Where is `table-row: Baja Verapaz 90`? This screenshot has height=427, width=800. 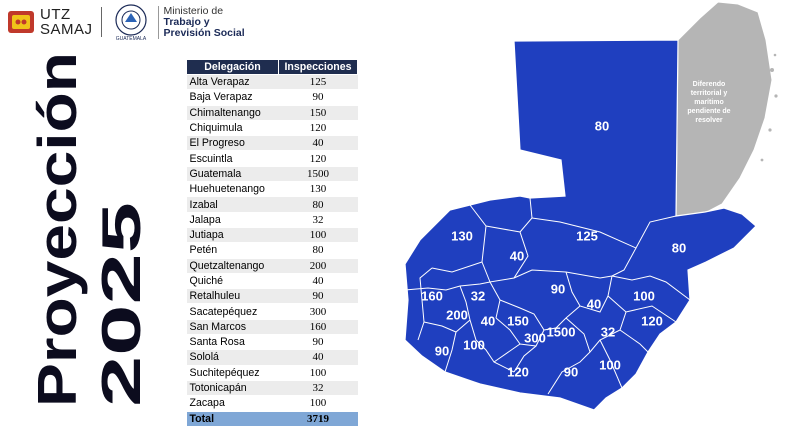 table-row: Baja Verapaz 90 is located at coordinates (272, 97).